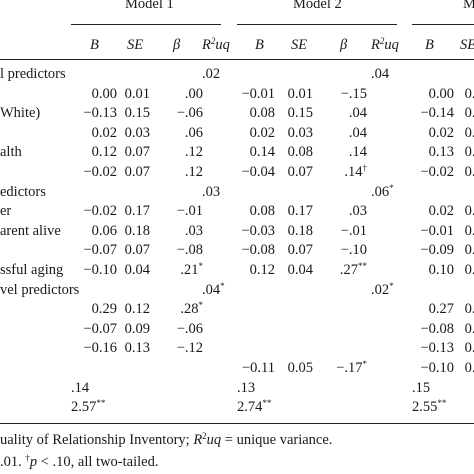  Describe the element at coordinates (469, 270) in the screenshot. I see `cell-m3-se: 0.04` at that location.